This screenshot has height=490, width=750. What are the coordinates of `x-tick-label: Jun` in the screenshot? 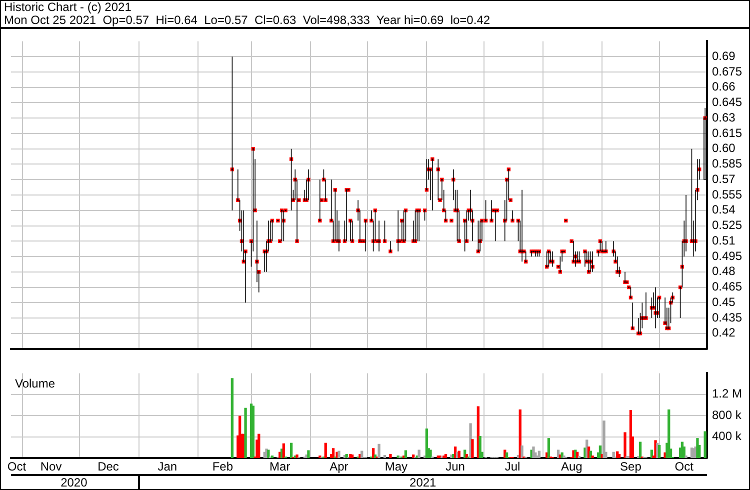 It's located at (455, 467).